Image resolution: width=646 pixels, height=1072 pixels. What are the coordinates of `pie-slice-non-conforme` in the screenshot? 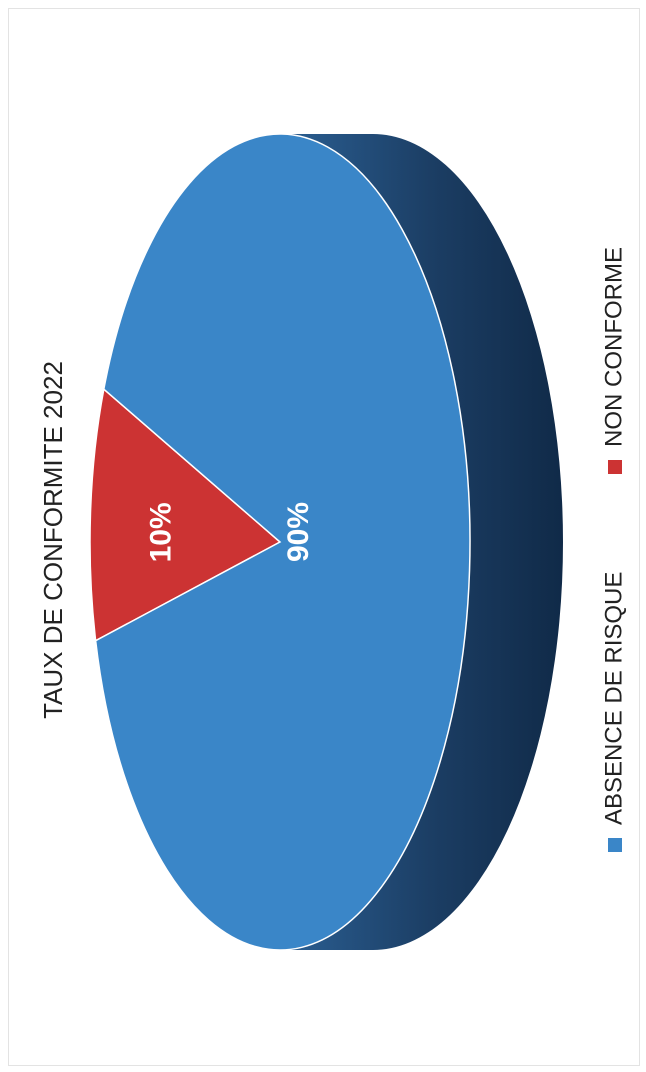 It's located at (185, 514).